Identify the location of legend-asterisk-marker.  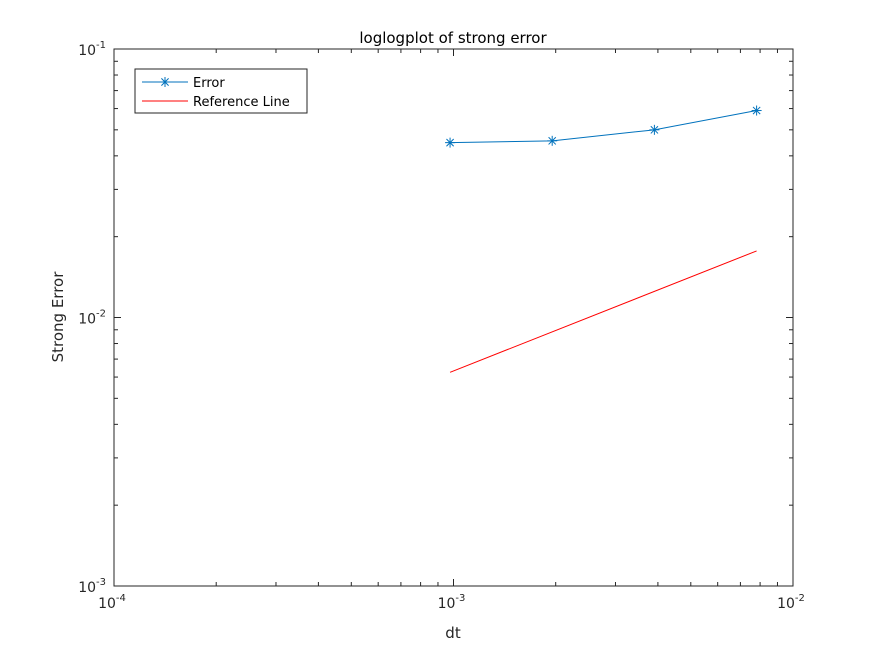
(165, 82).